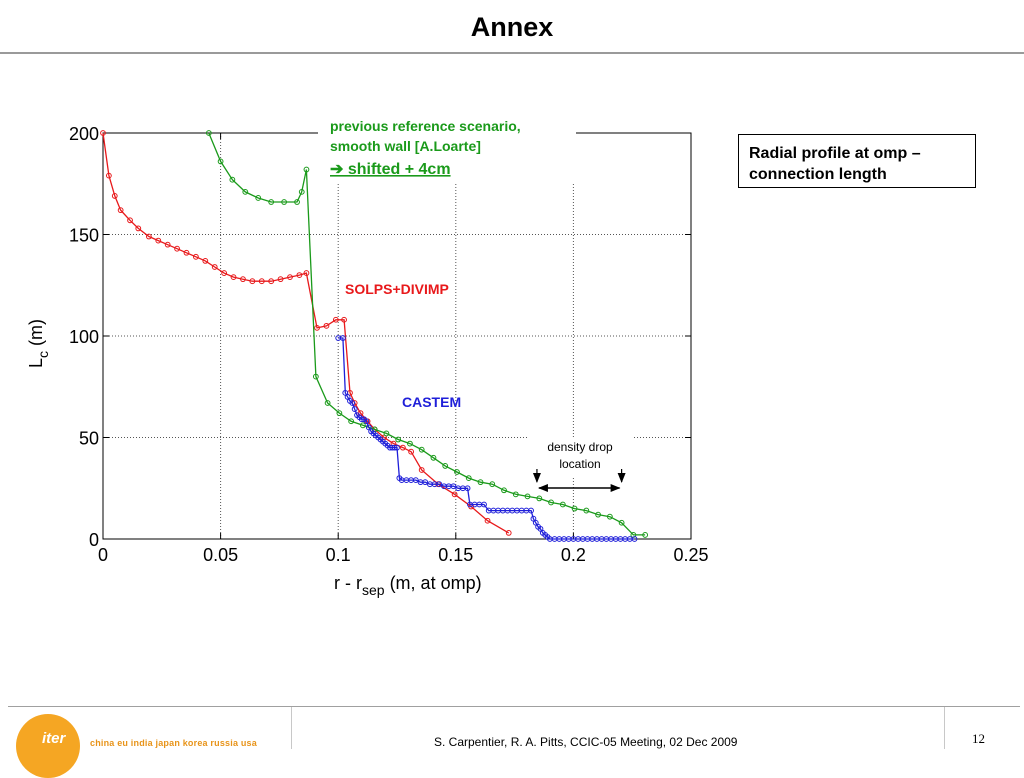 The height and width of the screenshot is (778, 1024). Describe the element at coordinates (84, 337) in the screenshot. I see `y-tick-label: 100` at that location.